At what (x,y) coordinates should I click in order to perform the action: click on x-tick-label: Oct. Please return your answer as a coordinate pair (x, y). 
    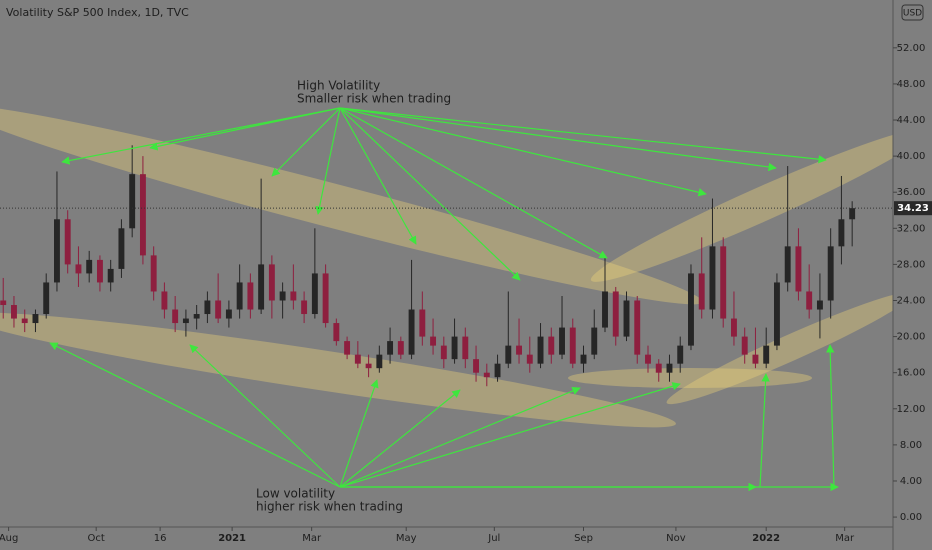
    Looking at the image, I should click on (96, 538).